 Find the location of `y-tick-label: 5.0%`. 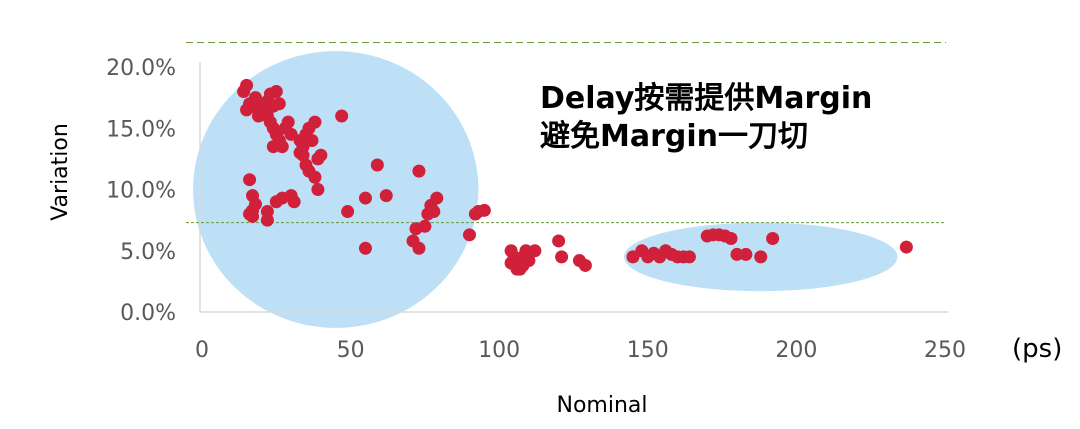

y-tick-label: 5.0% is located at coordinates (148, 252).